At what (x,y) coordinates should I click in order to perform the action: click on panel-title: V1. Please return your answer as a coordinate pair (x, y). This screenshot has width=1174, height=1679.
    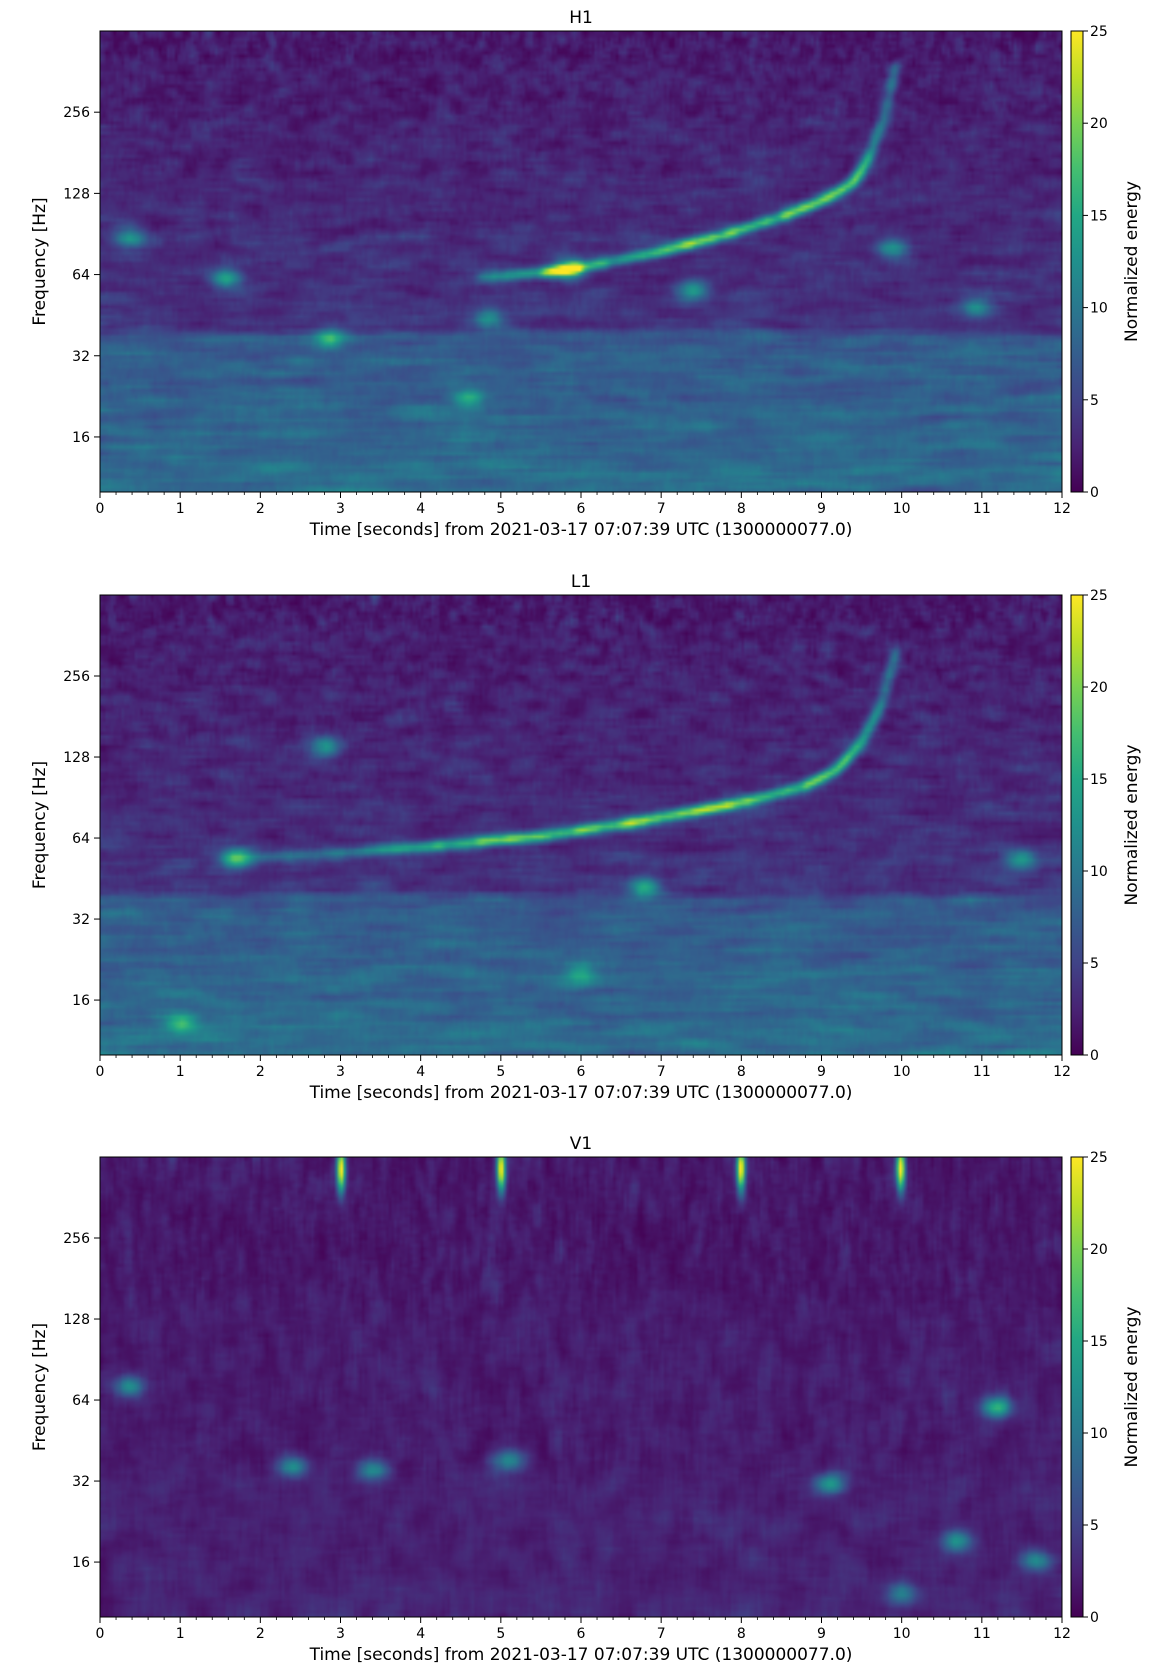
    Looking at the image, I should click on (581, 1144).